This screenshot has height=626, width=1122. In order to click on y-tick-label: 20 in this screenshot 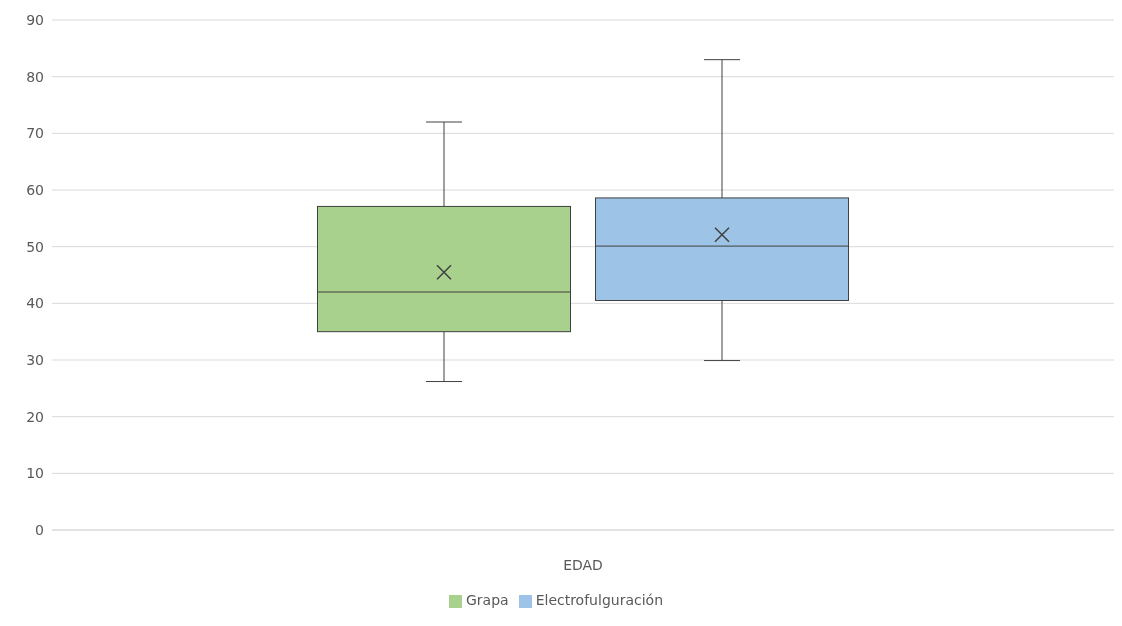, I will do `click(35, 416)`.